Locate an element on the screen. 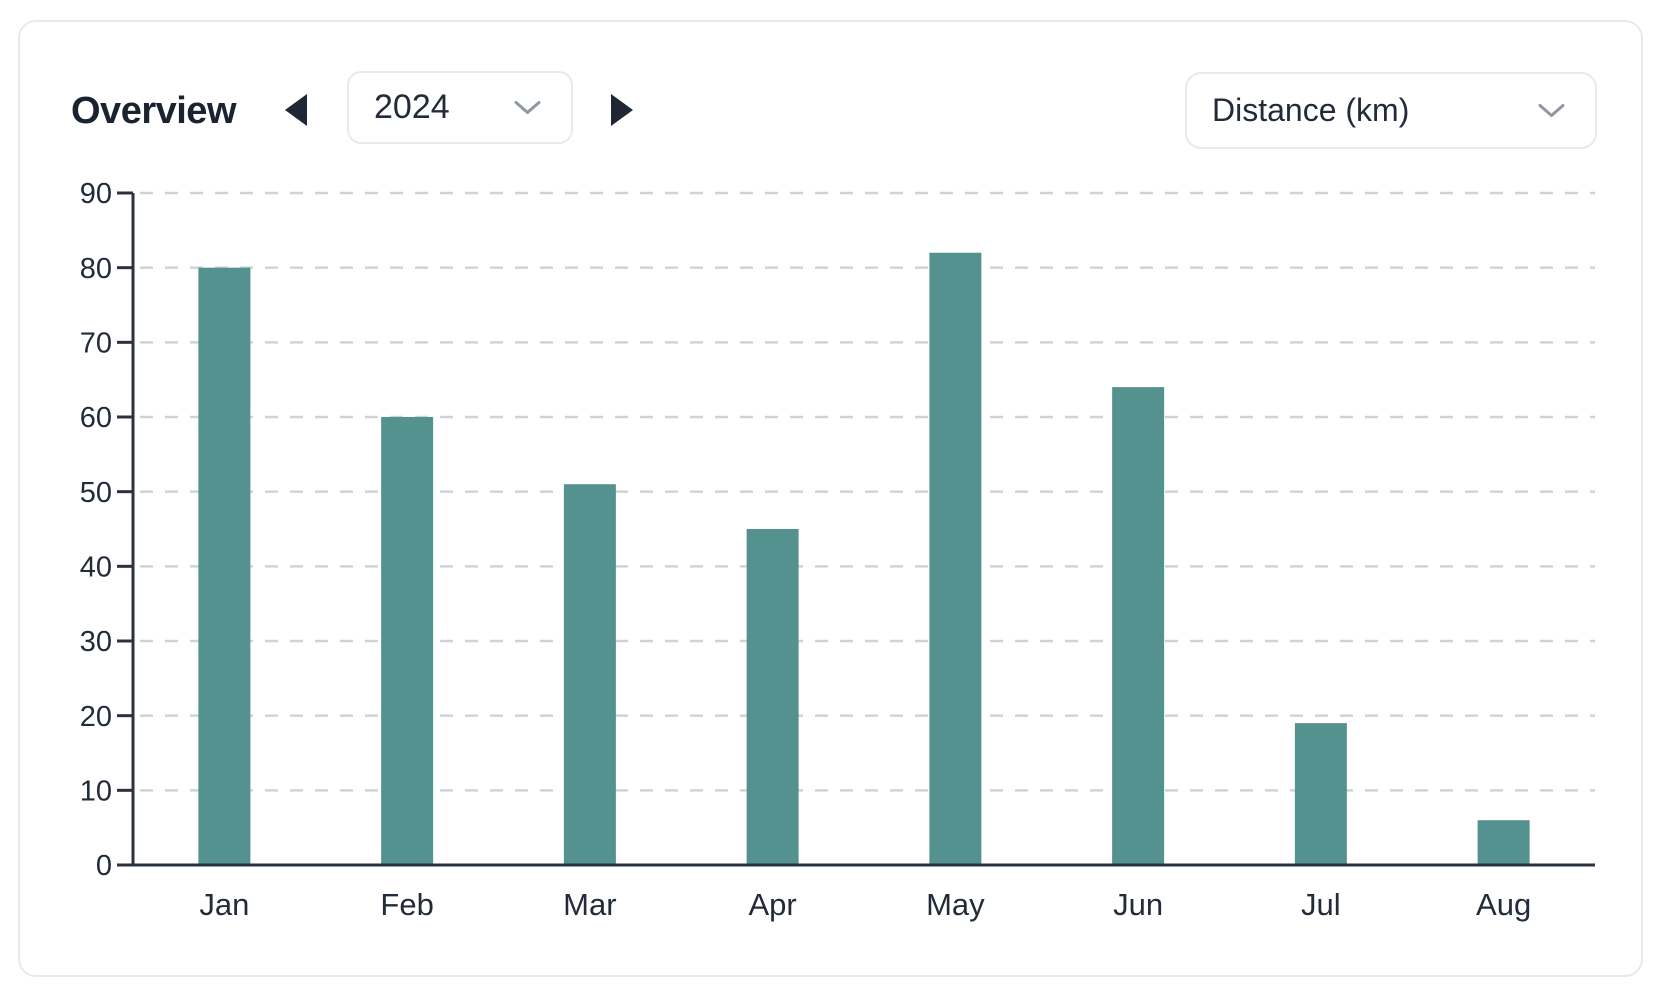 This screenshot has width=1660, height=994. x-tick-label: Aug is located at coordinates (1503, 904).